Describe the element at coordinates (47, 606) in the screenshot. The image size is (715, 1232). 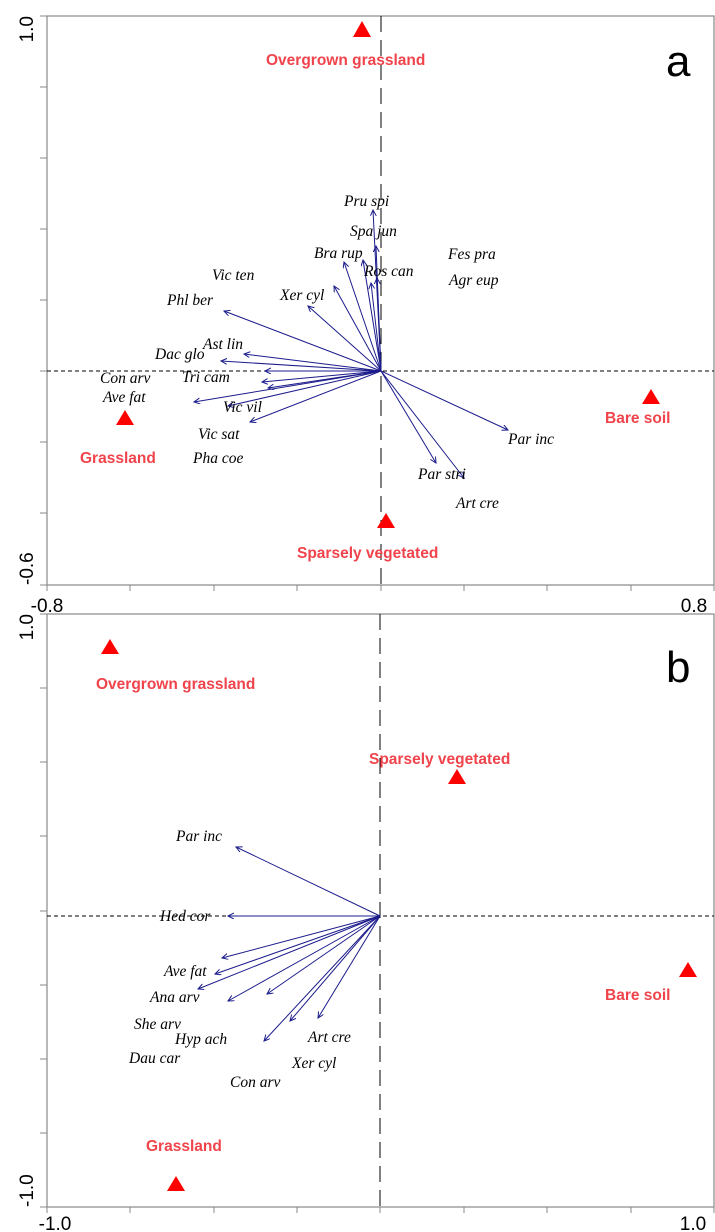
I see `panel-a-x-tick-label-left: -0.8` at that location.